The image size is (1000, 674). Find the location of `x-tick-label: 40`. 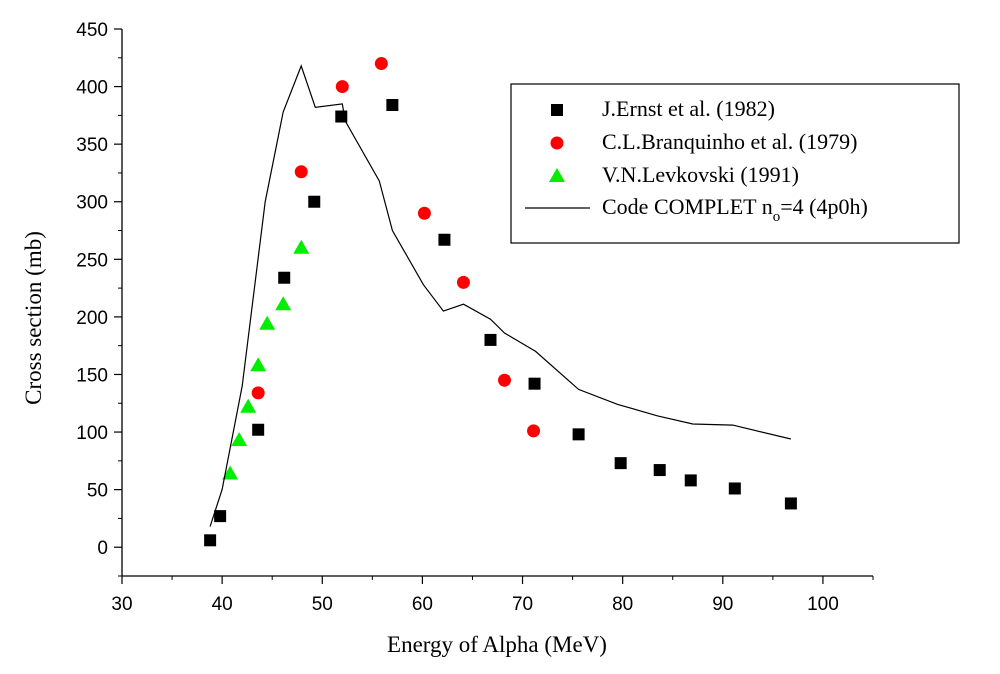

x-tick-label: 40 is located at coordinates (222, 604).